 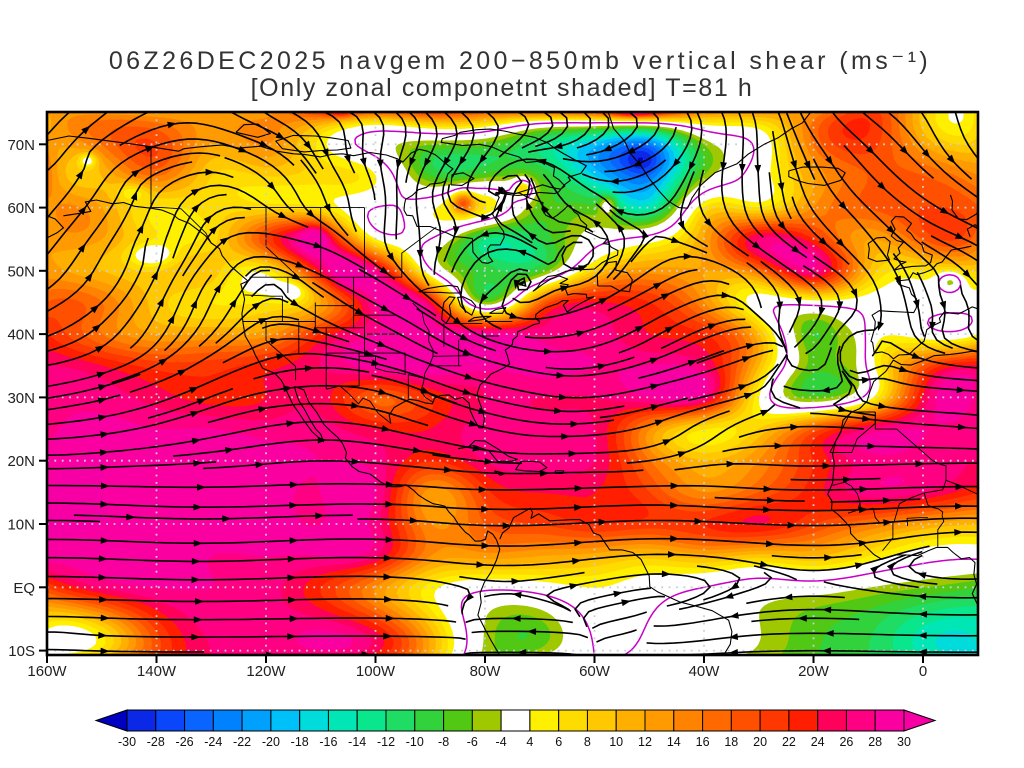 I want to click on svg-text: 30, so click(x=904, y=742).